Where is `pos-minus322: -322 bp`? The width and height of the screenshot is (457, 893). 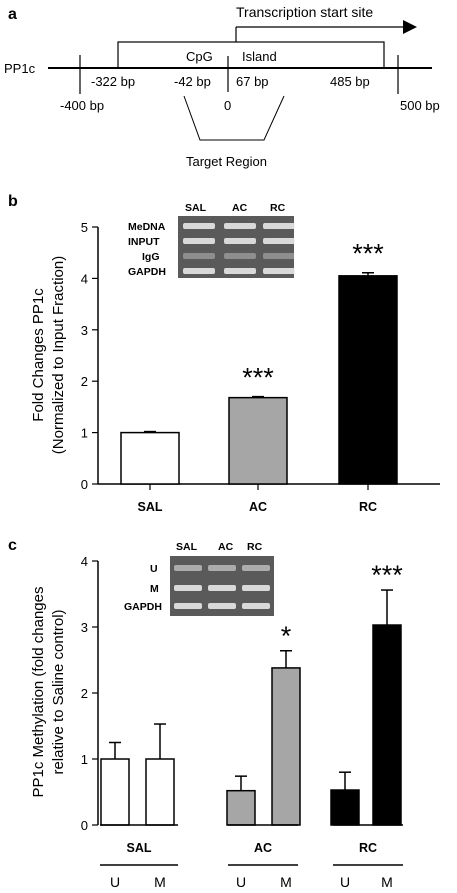
pos-minus322: -322 bp is located at coordinates (113, 81).